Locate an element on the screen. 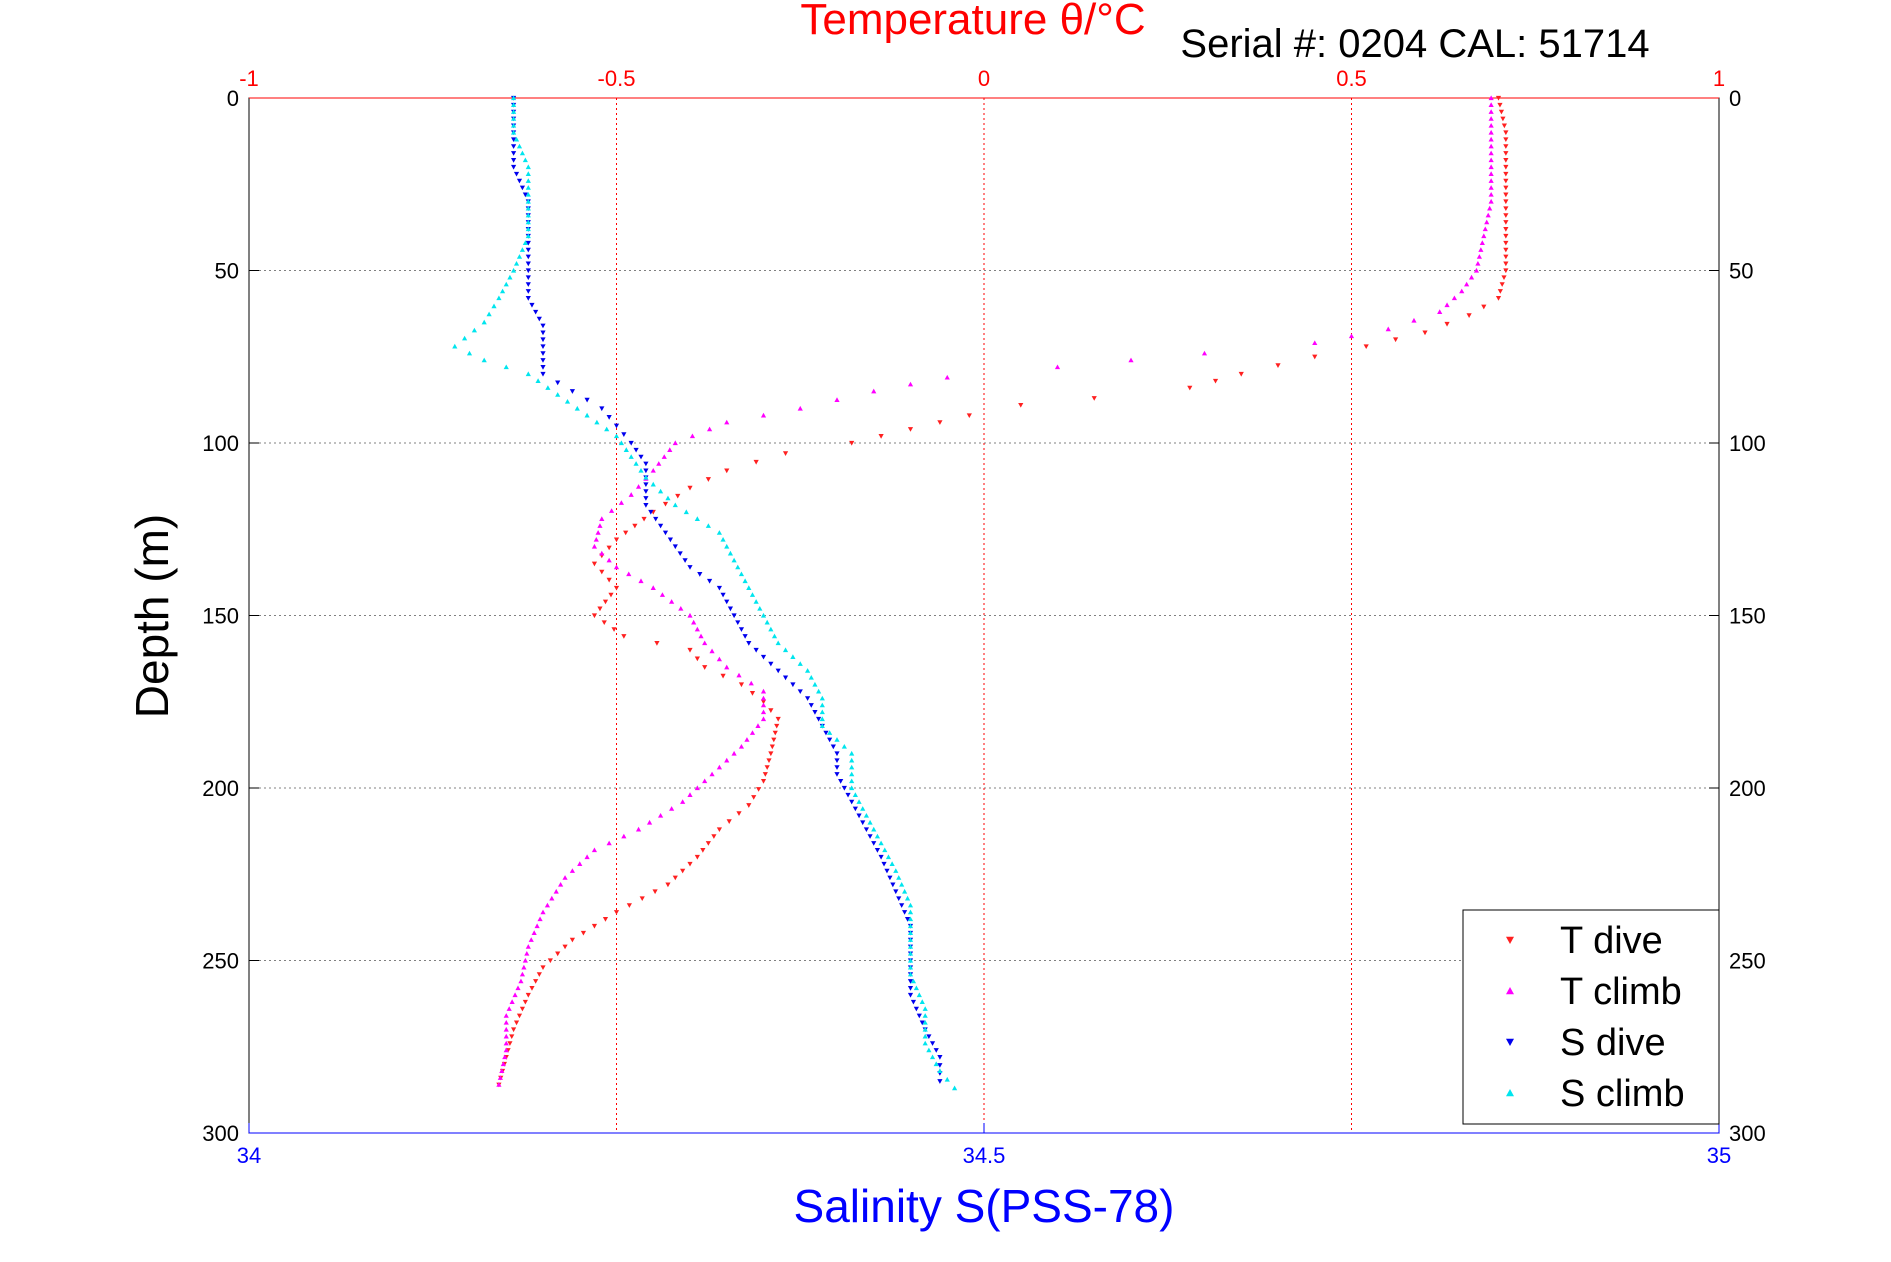 The height and width of the screenshot is (1262, 1891). y-tick-label-left: 200 is located at coordinates (220, 788).